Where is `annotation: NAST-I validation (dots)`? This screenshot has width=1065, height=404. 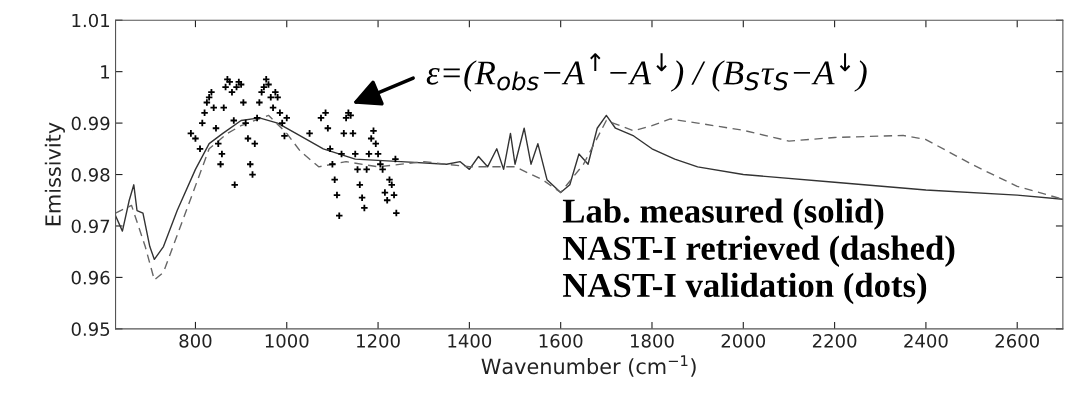 annotation: NAST-I validation (dots) is located at coordinates (744, 288).